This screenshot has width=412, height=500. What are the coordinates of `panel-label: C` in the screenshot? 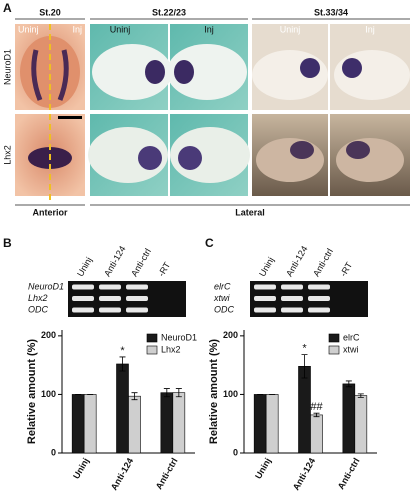 It's located at (209, 243).